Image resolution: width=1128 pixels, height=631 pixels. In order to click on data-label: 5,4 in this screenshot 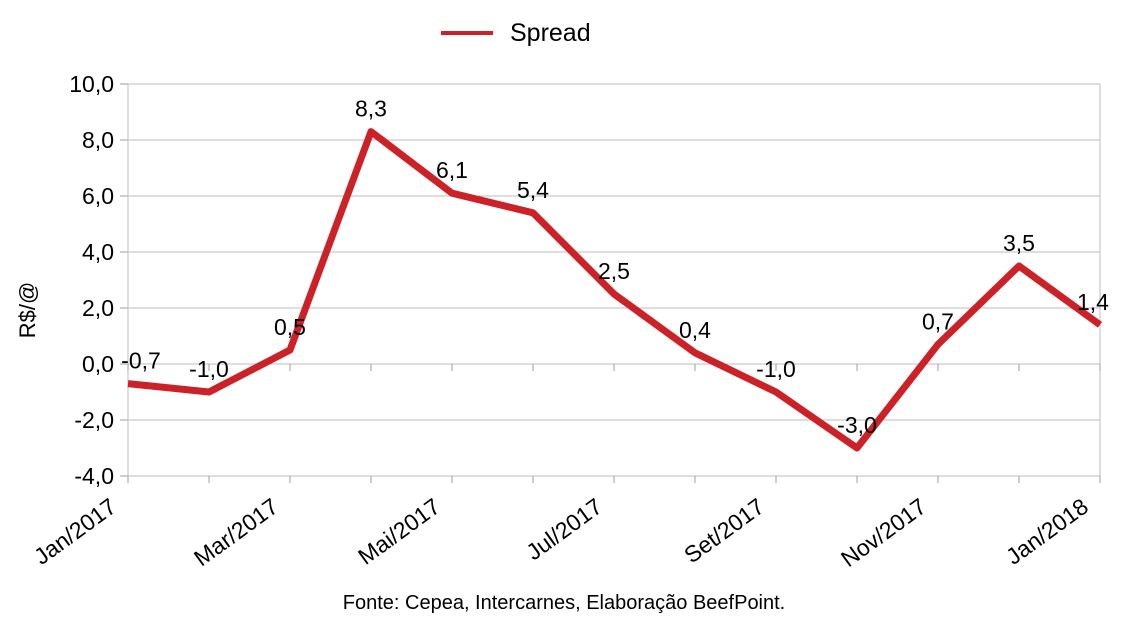, I will do `click(533, 190)`.